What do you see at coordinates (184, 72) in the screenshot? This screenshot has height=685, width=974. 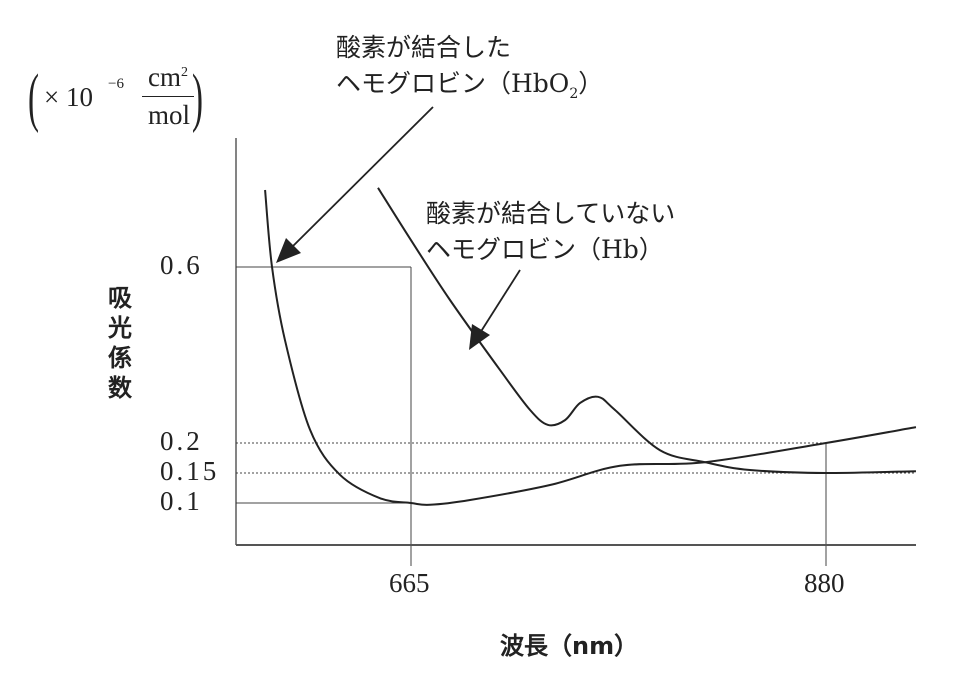 I see `y-unit-numerator-exp: 2` at bounding box center [184, 72].